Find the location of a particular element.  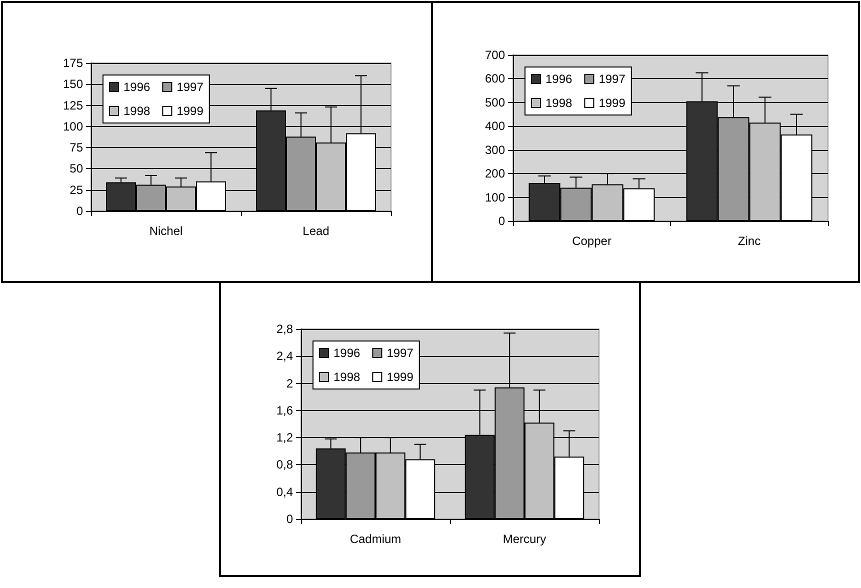

y-tick-label: 1,6 is located at coordinates (285, 410).